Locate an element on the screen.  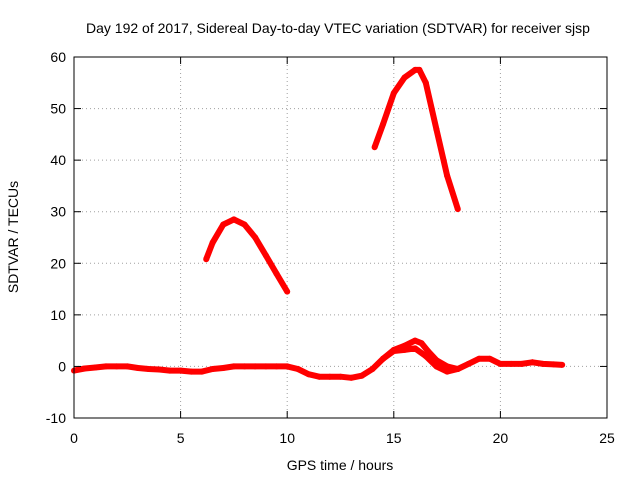
x-tick-label: 15 is located at coordinates (394, 438).